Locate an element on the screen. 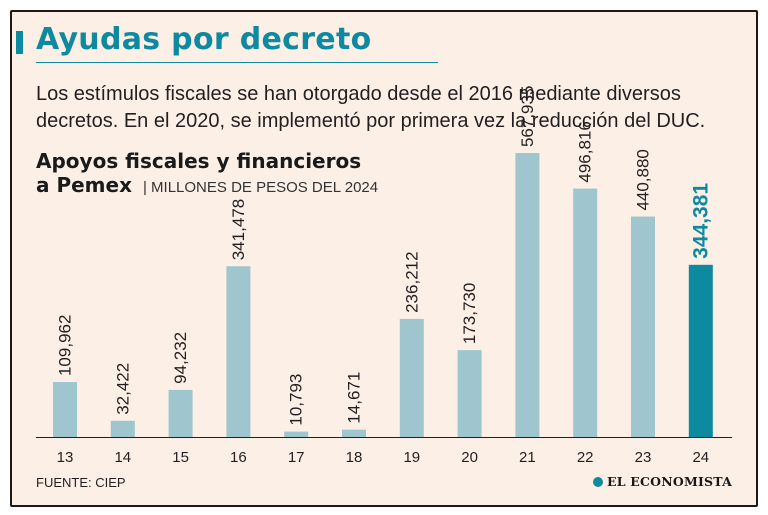 The height and width of the screenshot is (515, 768). x-tick-label-16: 16 is located at coordinates (238, 457).